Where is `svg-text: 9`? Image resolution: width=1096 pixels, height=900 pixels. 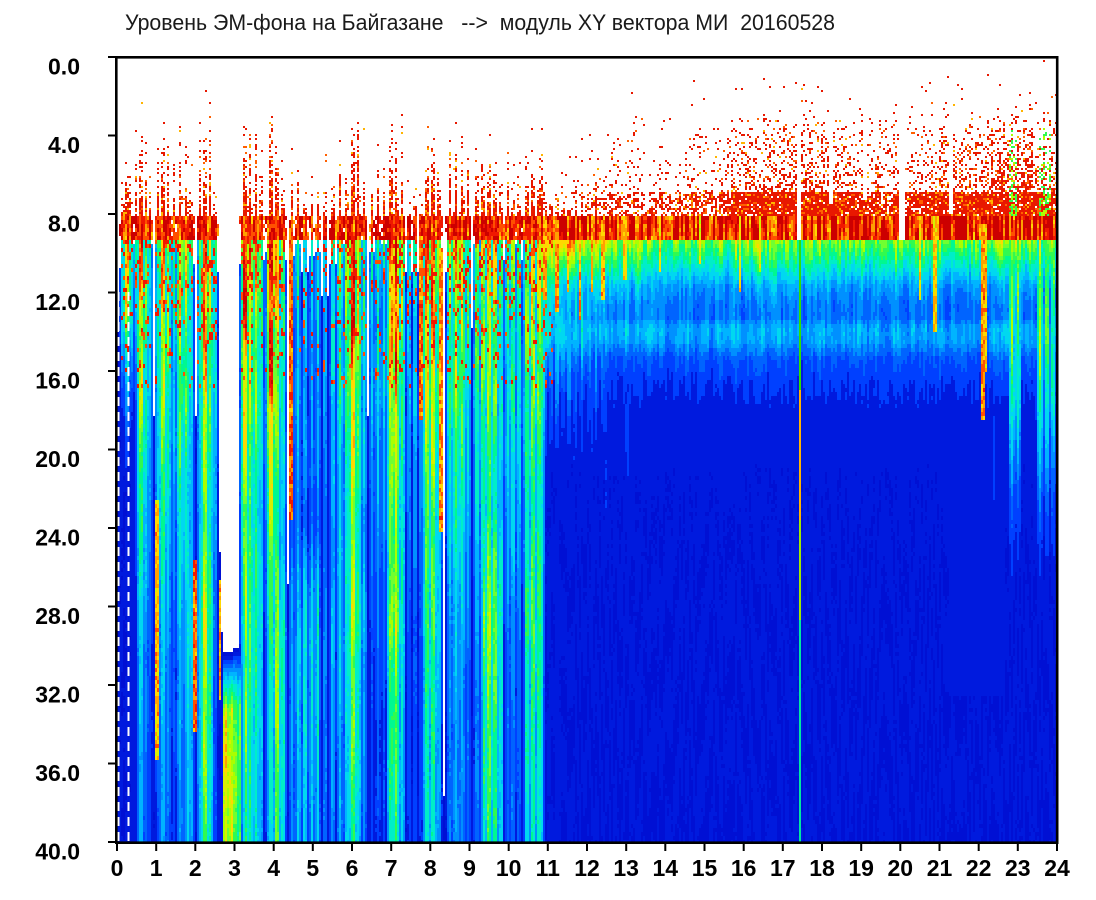
svg-text: 9 is located at coordinates (469, 868).